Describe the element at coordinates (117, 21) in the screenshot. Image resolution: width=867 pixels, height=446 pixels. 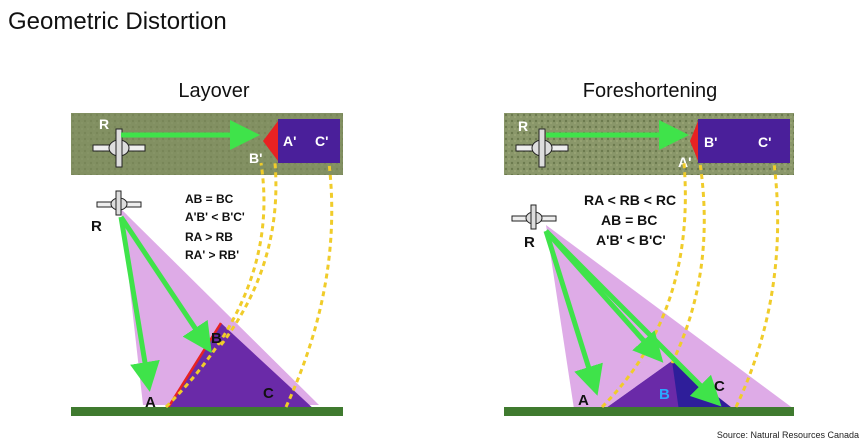
I see `slide-title: Geometric Distortion` at that location.